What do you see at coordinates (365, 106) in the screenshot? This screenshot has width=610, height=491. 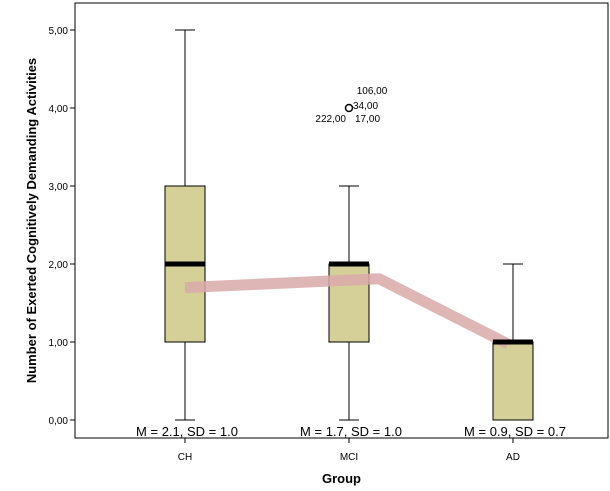 I see `outlier-label: 34,00` at bounding box center [365, 106].